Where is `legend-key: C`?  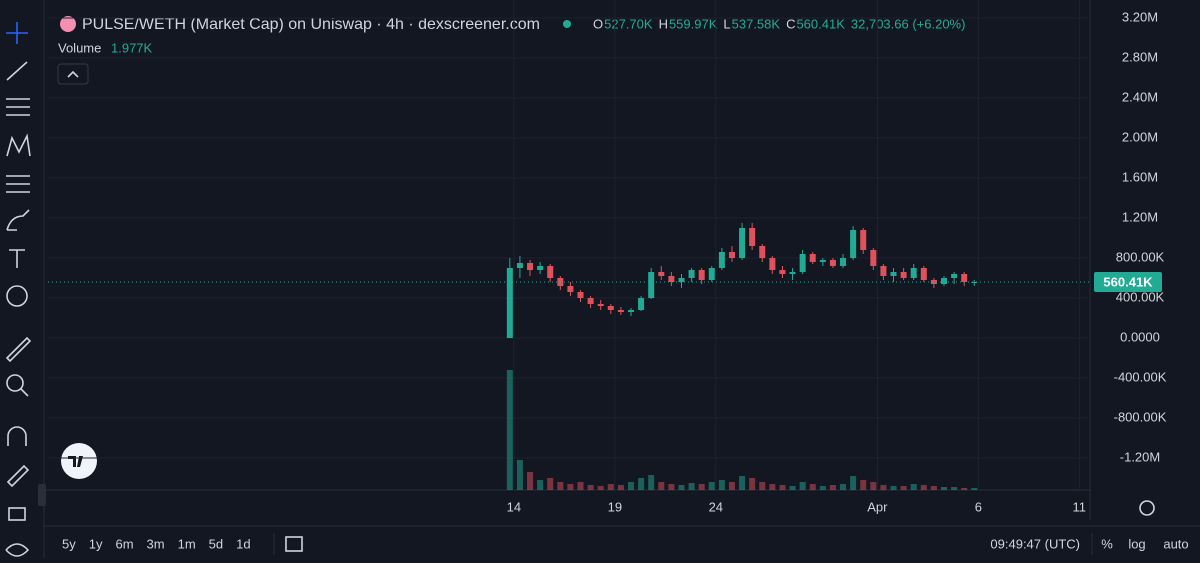 legend-key: C is located at coordinates (790, 23).